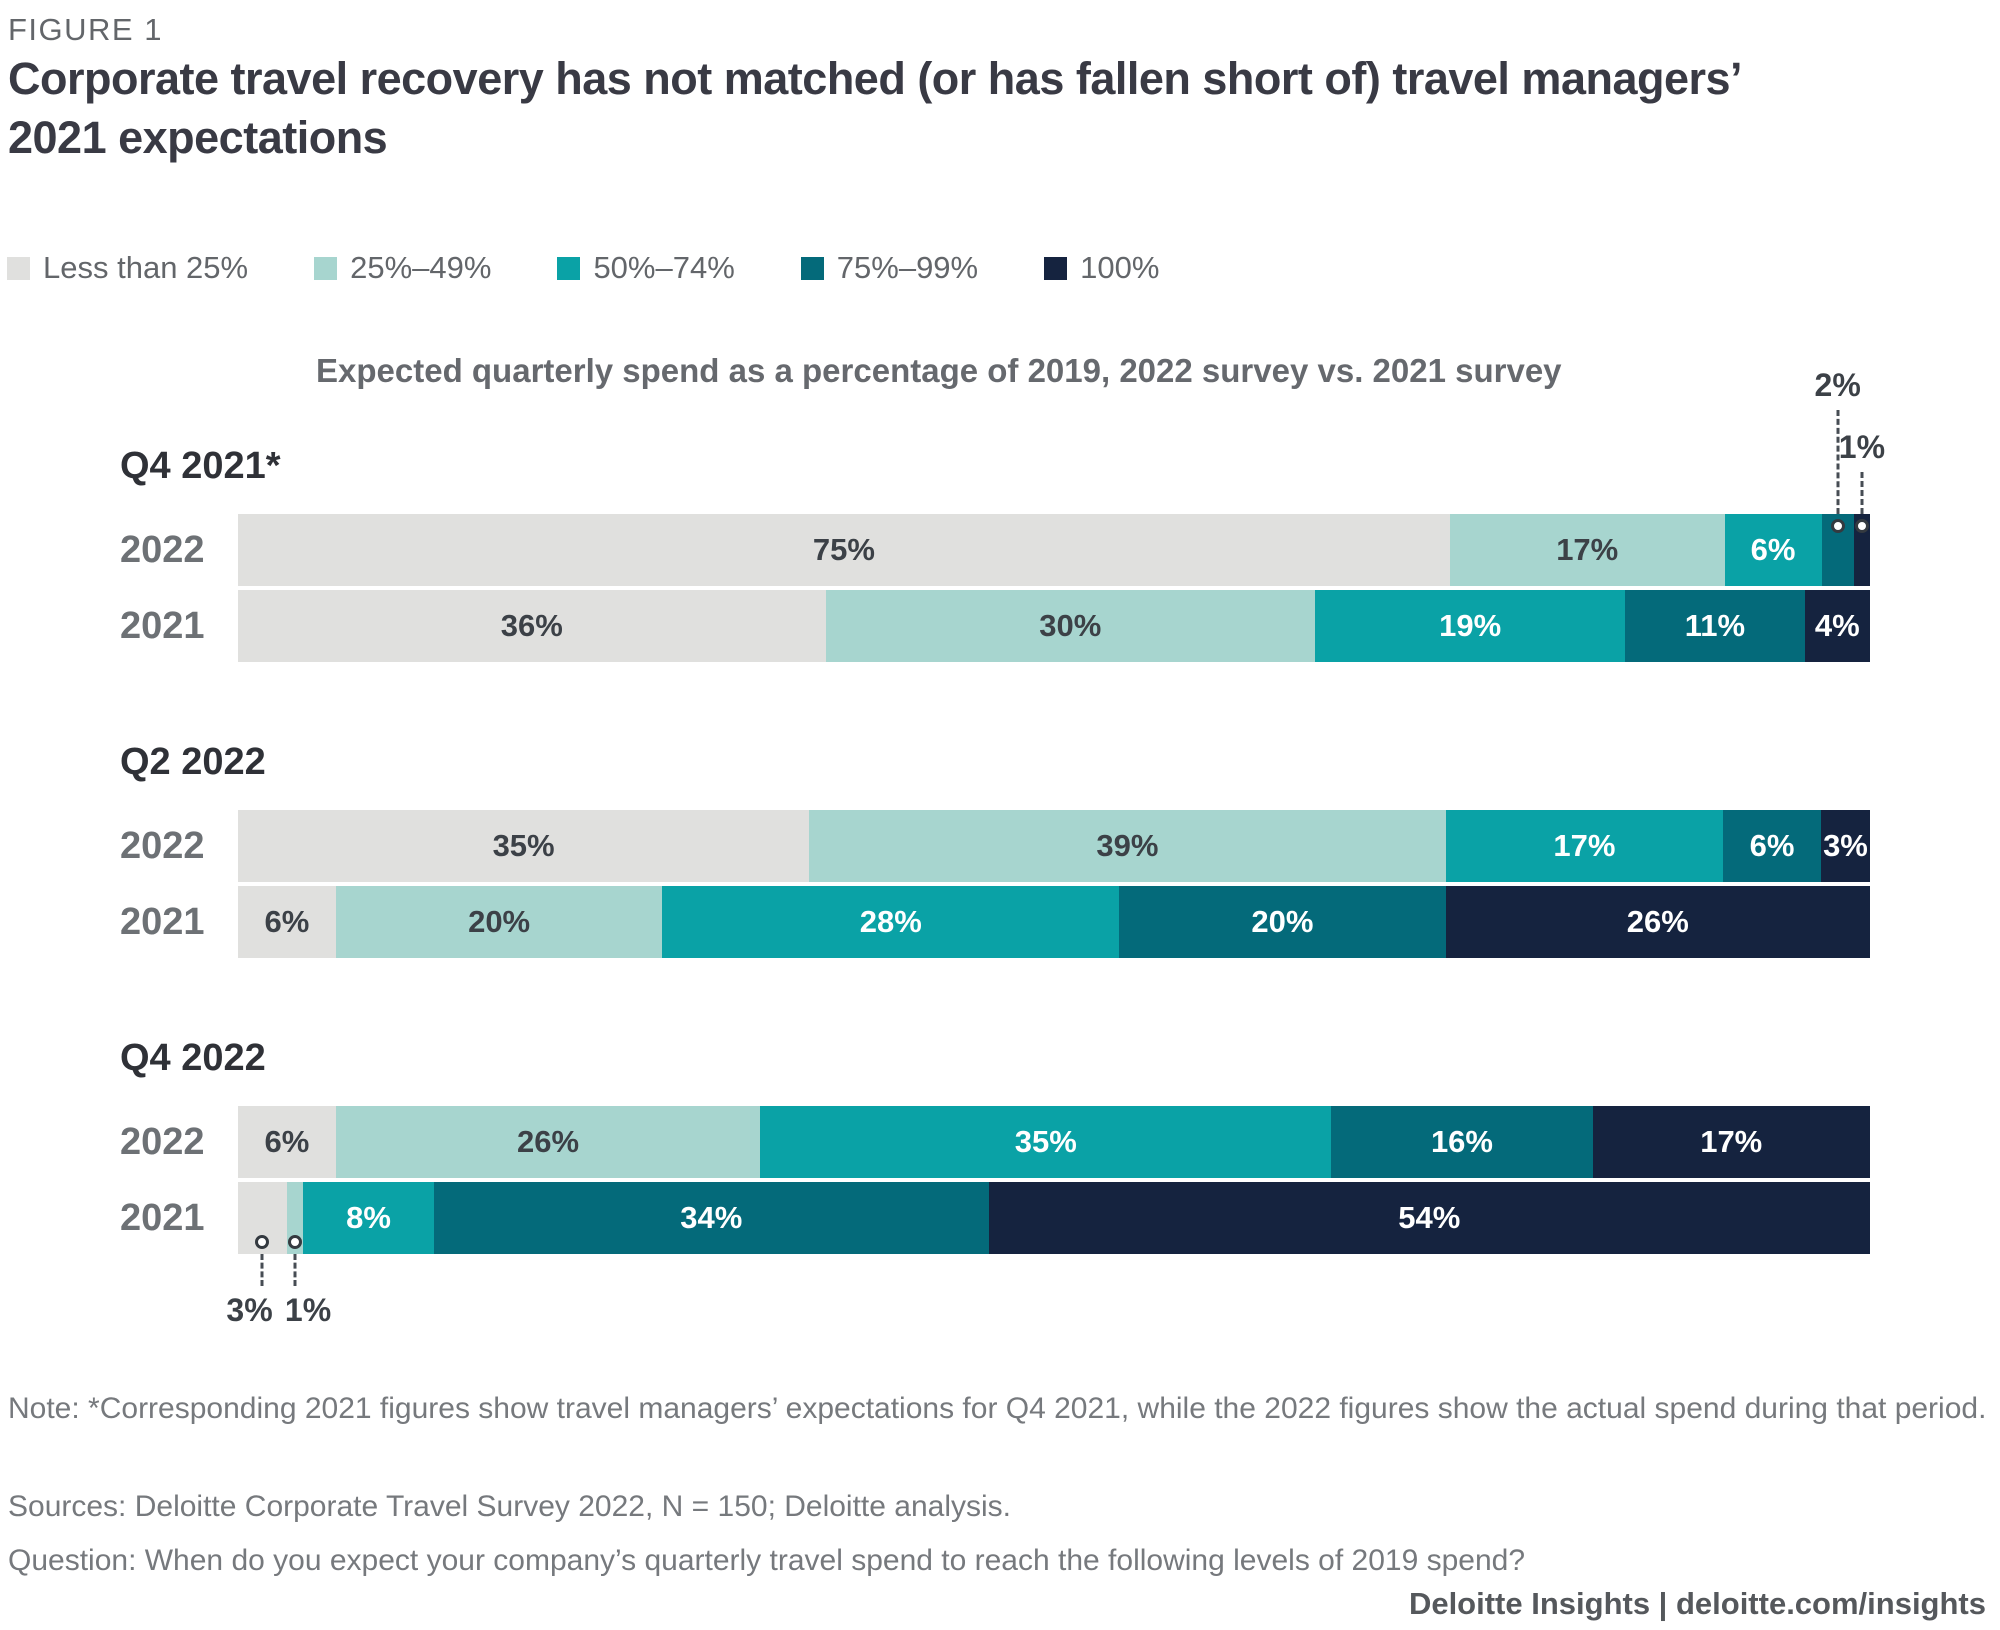 Image resolution: width=2000 pixels, height=1630 pixels. What do you see at coordinates (249, 1310) in the screenshot?
I see `callout-label: 3%` at bounding box center [249, 1310].